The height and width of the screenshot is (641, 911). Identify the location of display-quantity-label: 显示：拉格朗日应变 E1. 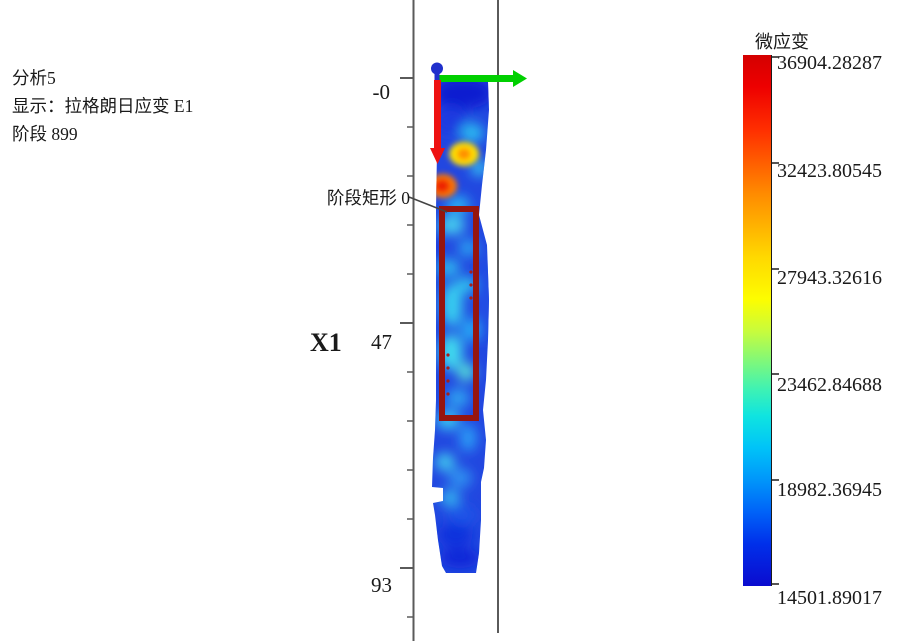
(103, 106).